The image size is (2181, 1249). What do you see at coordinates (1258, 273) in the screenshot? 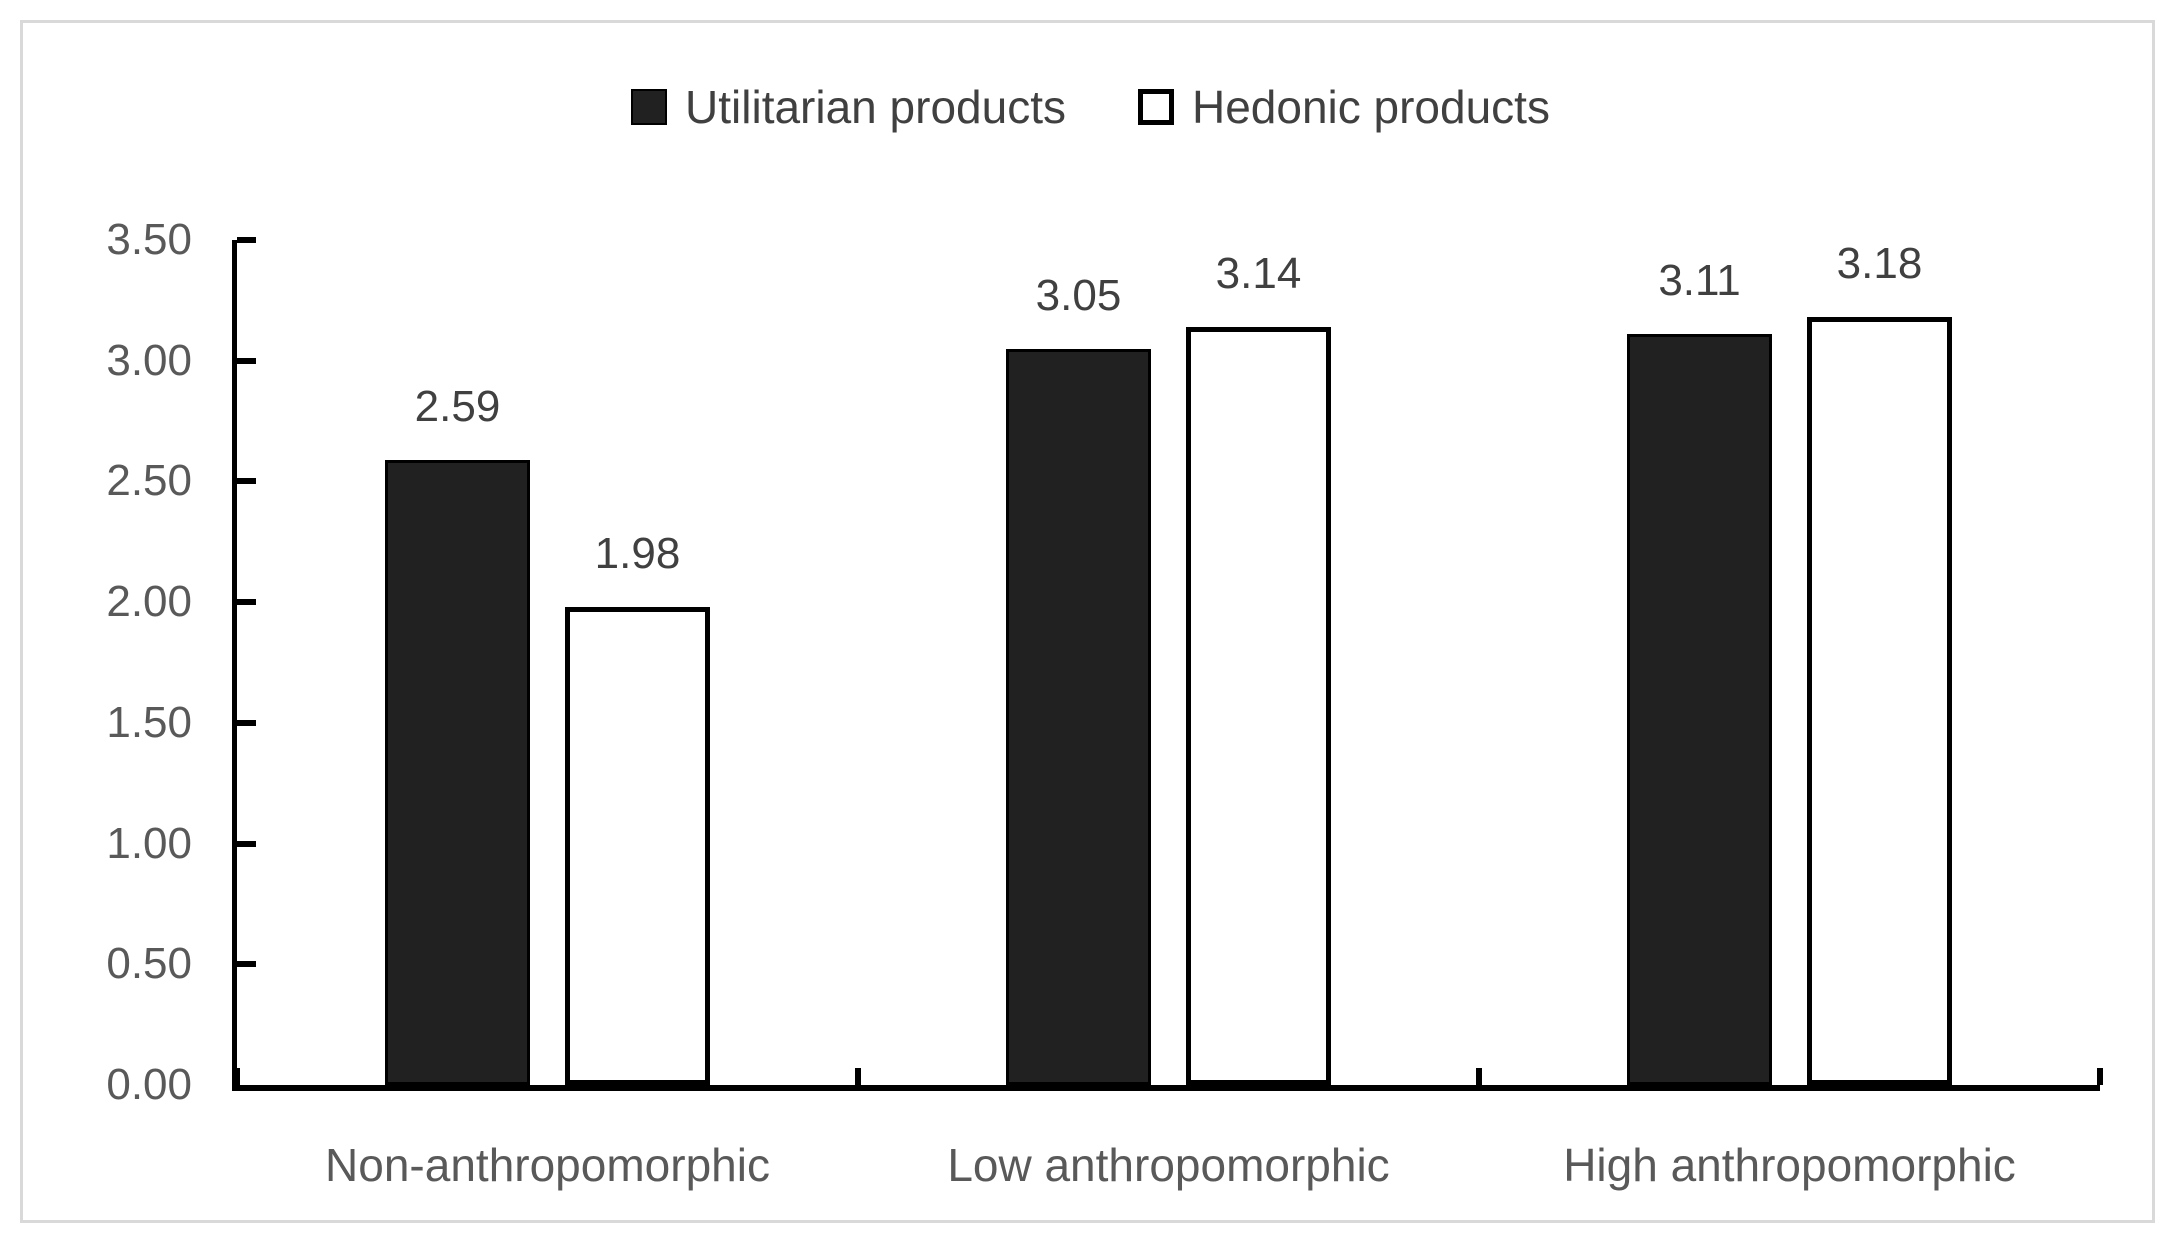
I see `bar-value-label: 3.14` at bounding box center [1258, 273].